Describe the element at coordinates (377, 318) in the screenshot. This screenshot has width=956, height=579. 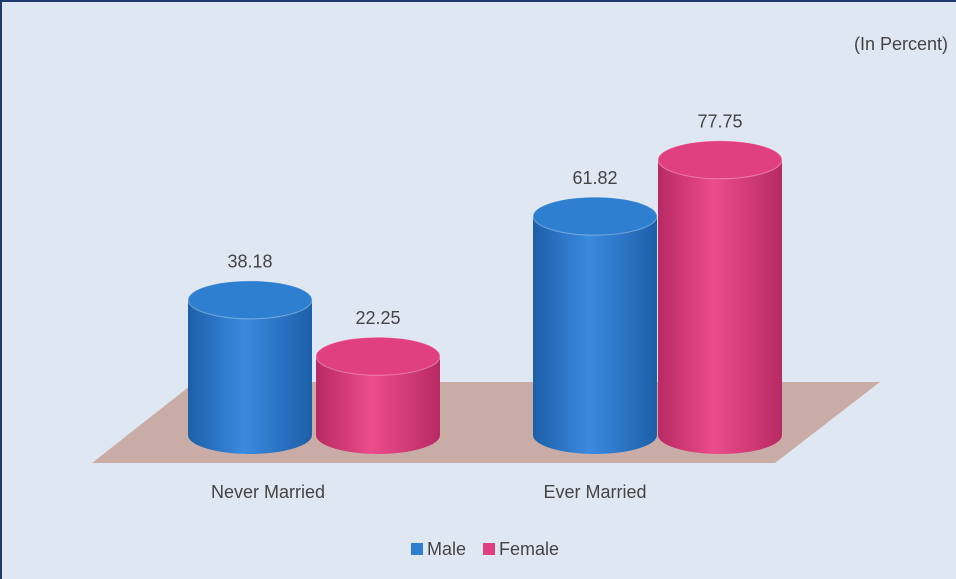
I see `data-label: 22.25` at that location.